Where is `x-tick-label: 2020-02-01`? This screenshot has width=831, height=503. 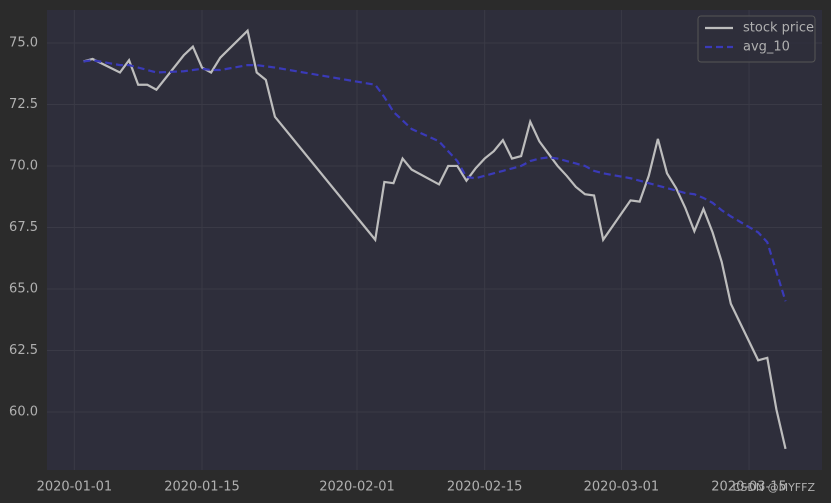
x-tick-label: 2020-02-01 is located at coordinates (357, 487).